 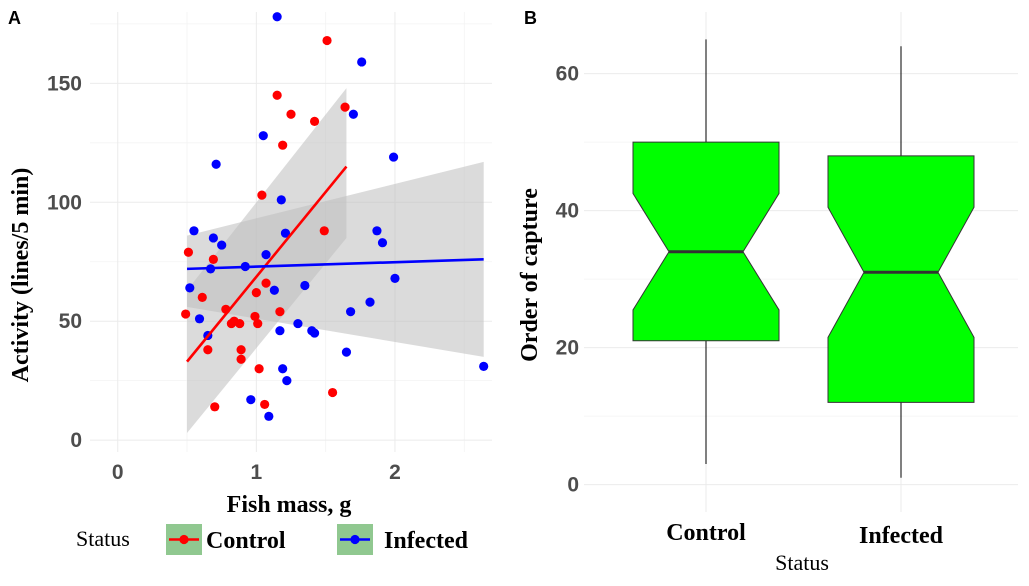 What do you see at coordinates (567, 211) in the screenshot?
I see `y-tick-label-40: 40` at bounding box center [567, 211].